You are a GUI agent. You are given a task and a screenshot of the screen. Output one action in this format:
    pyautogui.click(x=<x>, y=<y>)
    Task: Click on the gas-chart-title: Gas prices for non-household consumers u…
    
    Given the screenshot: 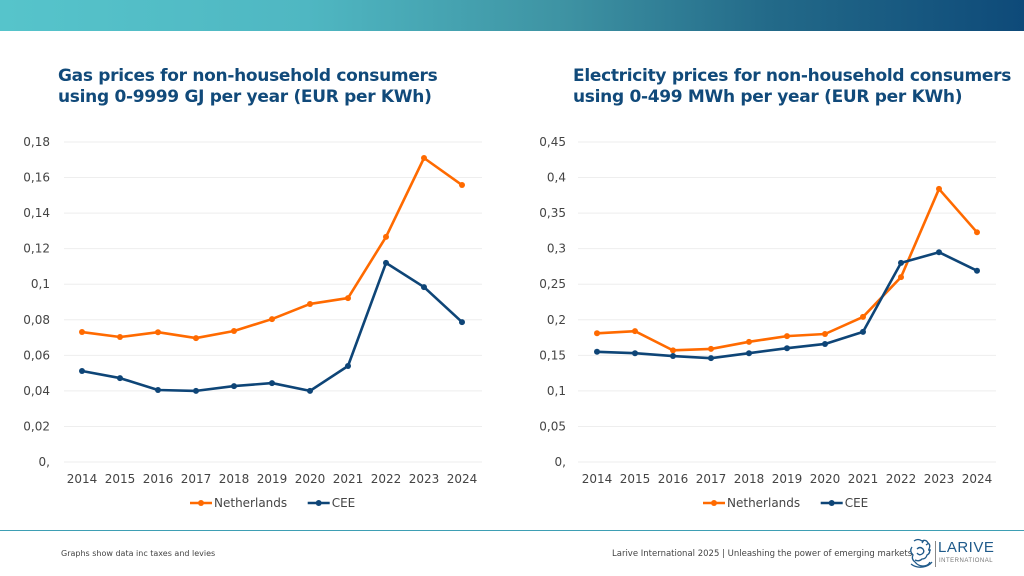 What is the action you would take?
    pyautogui.click(x=268, y=87)
    